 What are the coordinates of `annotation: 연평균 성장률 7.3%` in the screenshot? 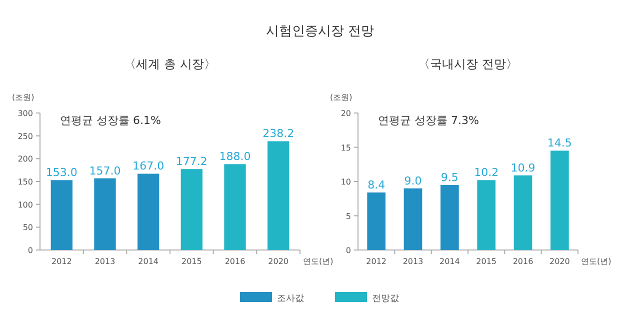 It's located at (428, 120).